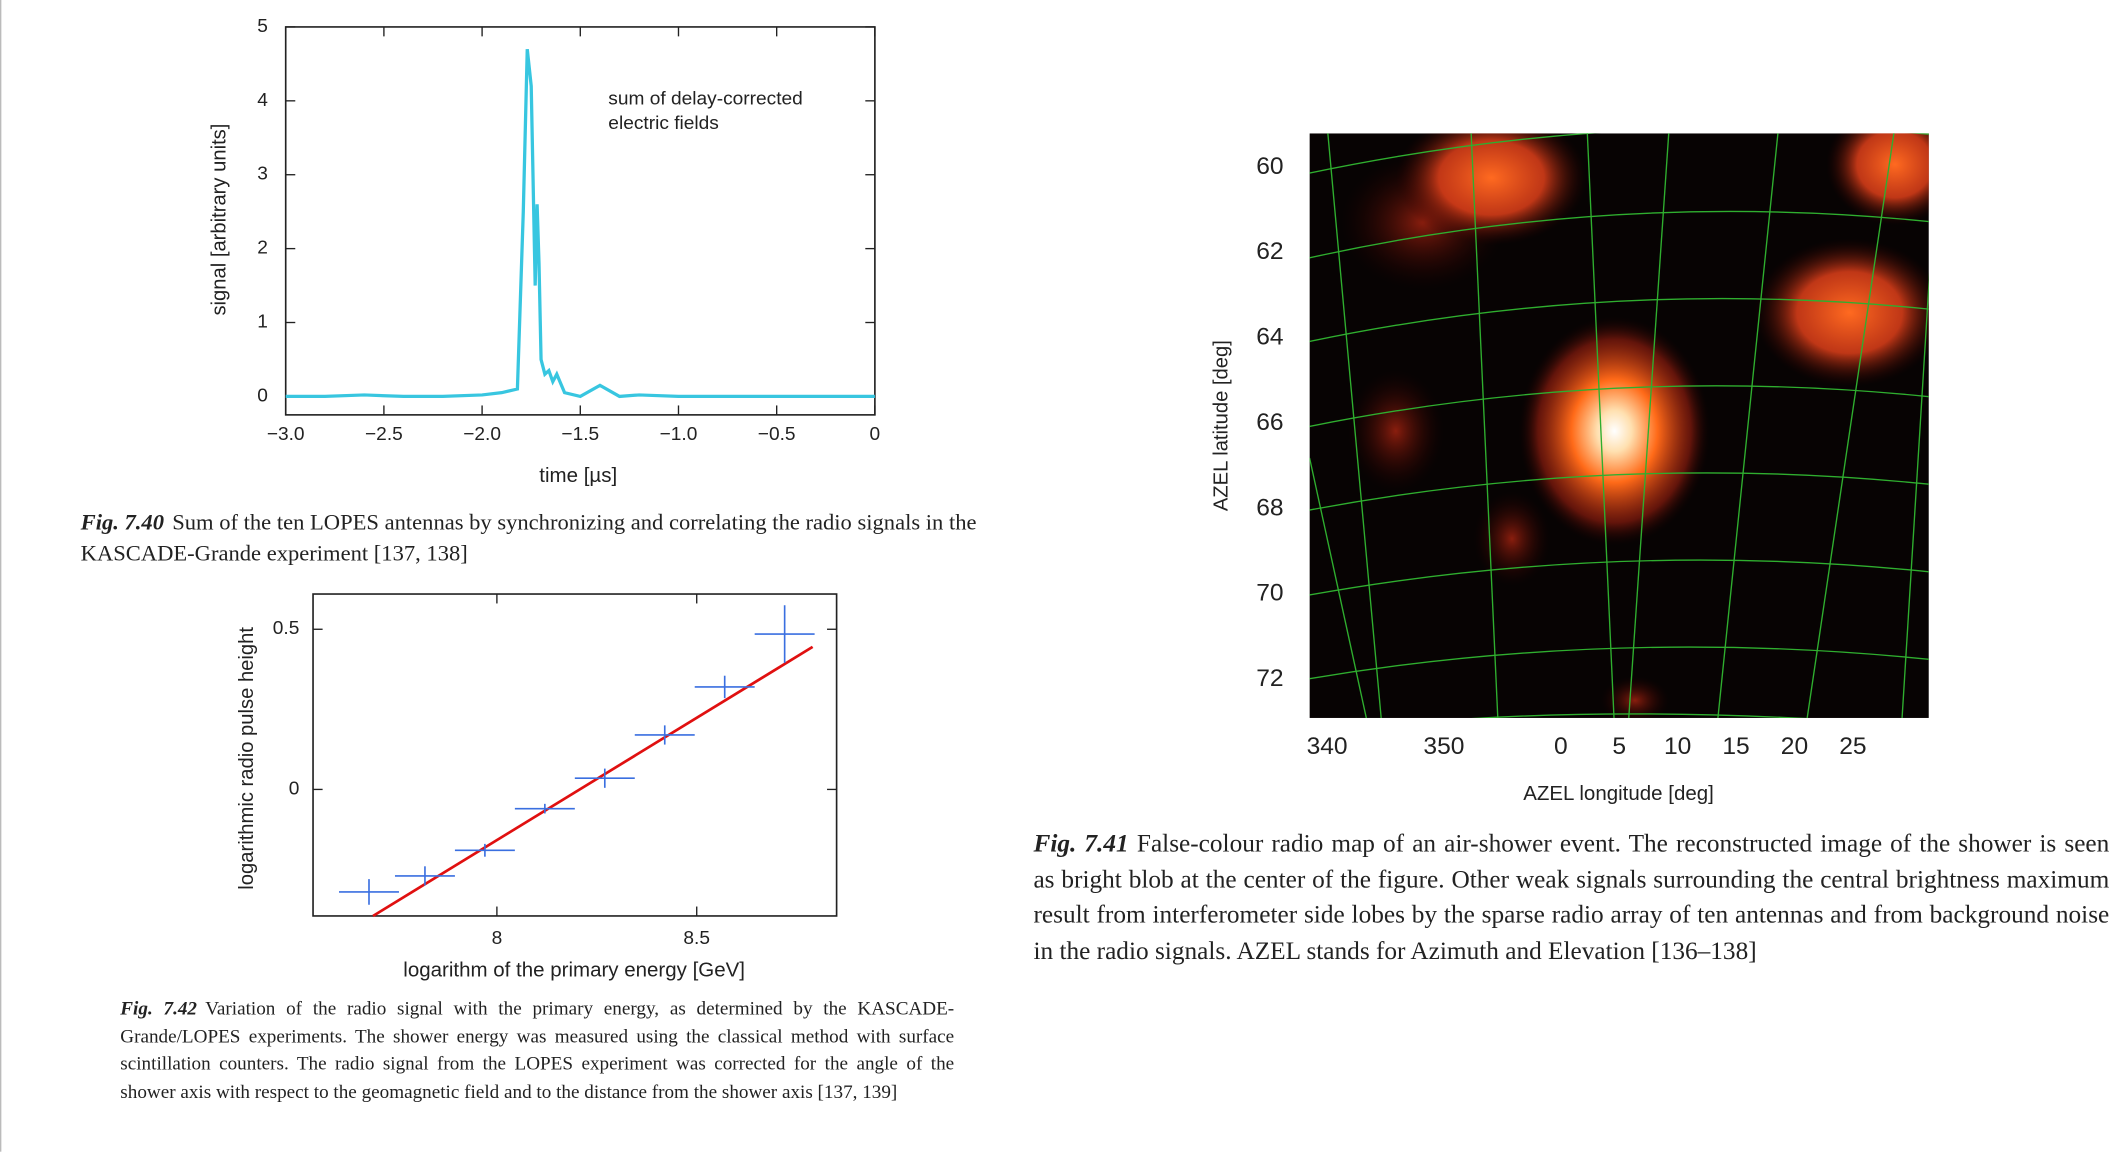  What do you see at coordinates (580, 434) in the screenshot?
I see `x-tick-label: −1.5` at bounding box center [580, 434].